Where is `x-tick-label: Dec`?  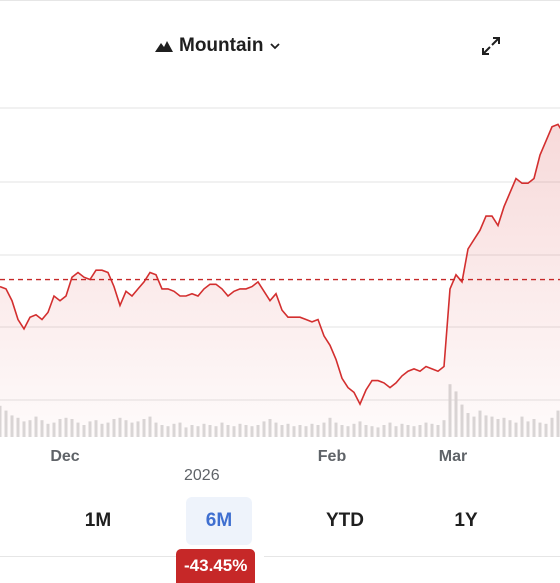
x-tick-label: Dec is located at coordinates (64, 456).